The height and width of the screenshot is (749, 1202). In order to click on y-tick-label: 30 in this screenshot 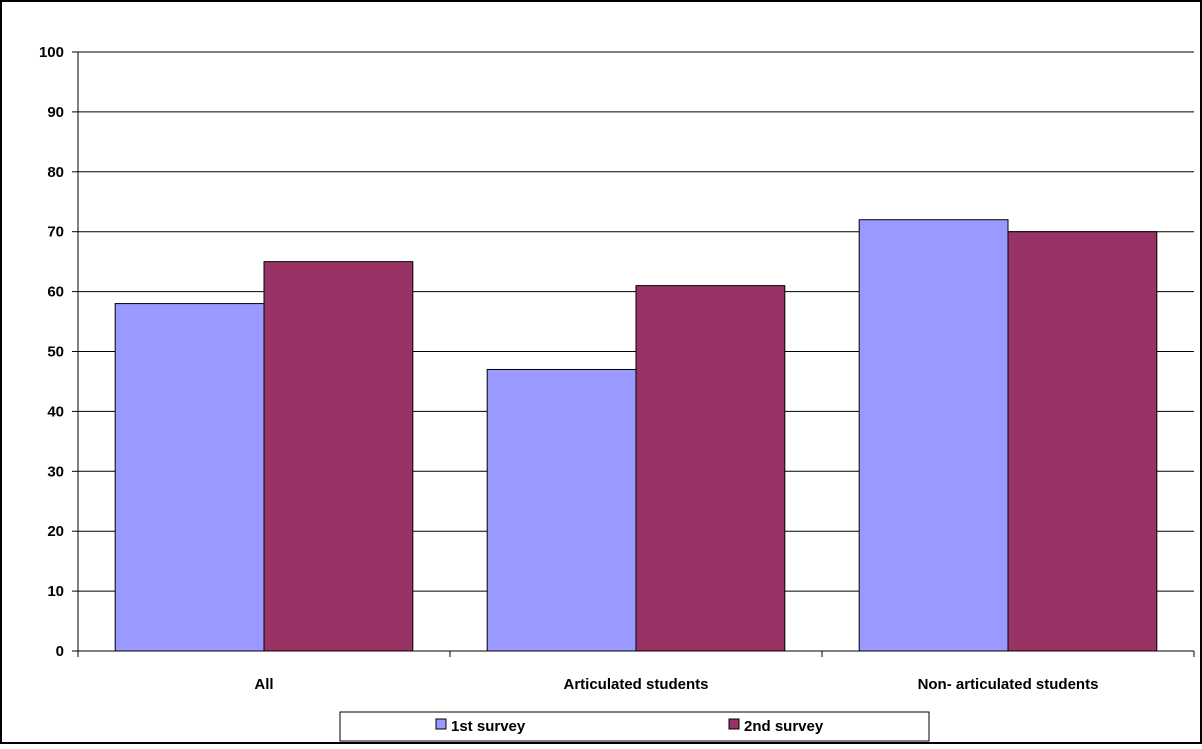, I will do `click(55, 471)`.